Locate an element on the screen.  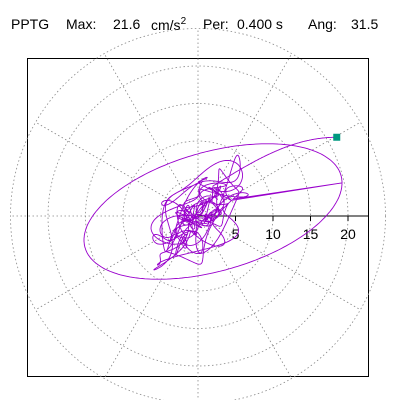
max-label: Max: is located at coordinates (81, 24).